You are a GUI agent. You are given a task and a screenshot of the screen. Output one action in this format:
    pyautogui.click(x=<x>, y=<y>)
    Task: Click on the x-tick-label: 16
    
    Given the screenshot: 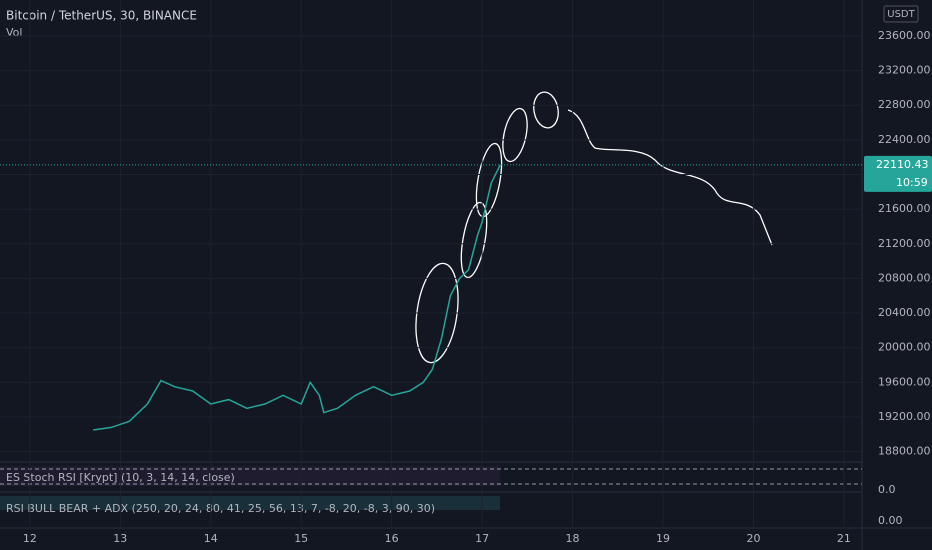 What is the action you would take?
    pyautogui.click(x=392, y=538)
    